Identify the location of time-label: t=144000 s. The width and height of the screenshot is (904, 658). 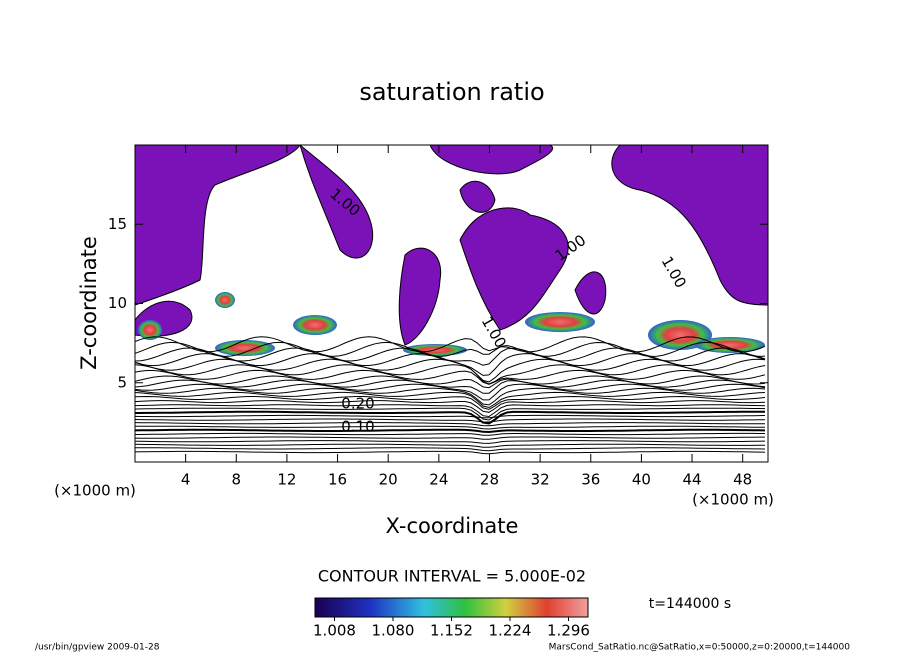
(690, 604).